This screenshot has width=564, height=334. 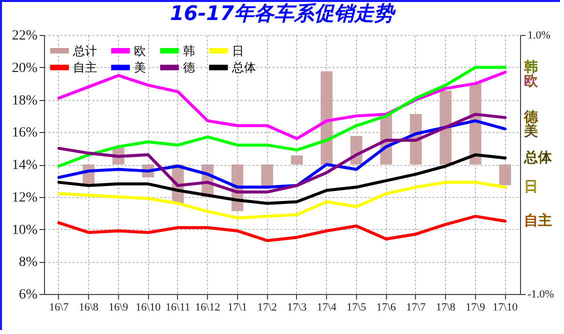 I want to click on x-tick-label: 17\9, so click(x=476, y=308).